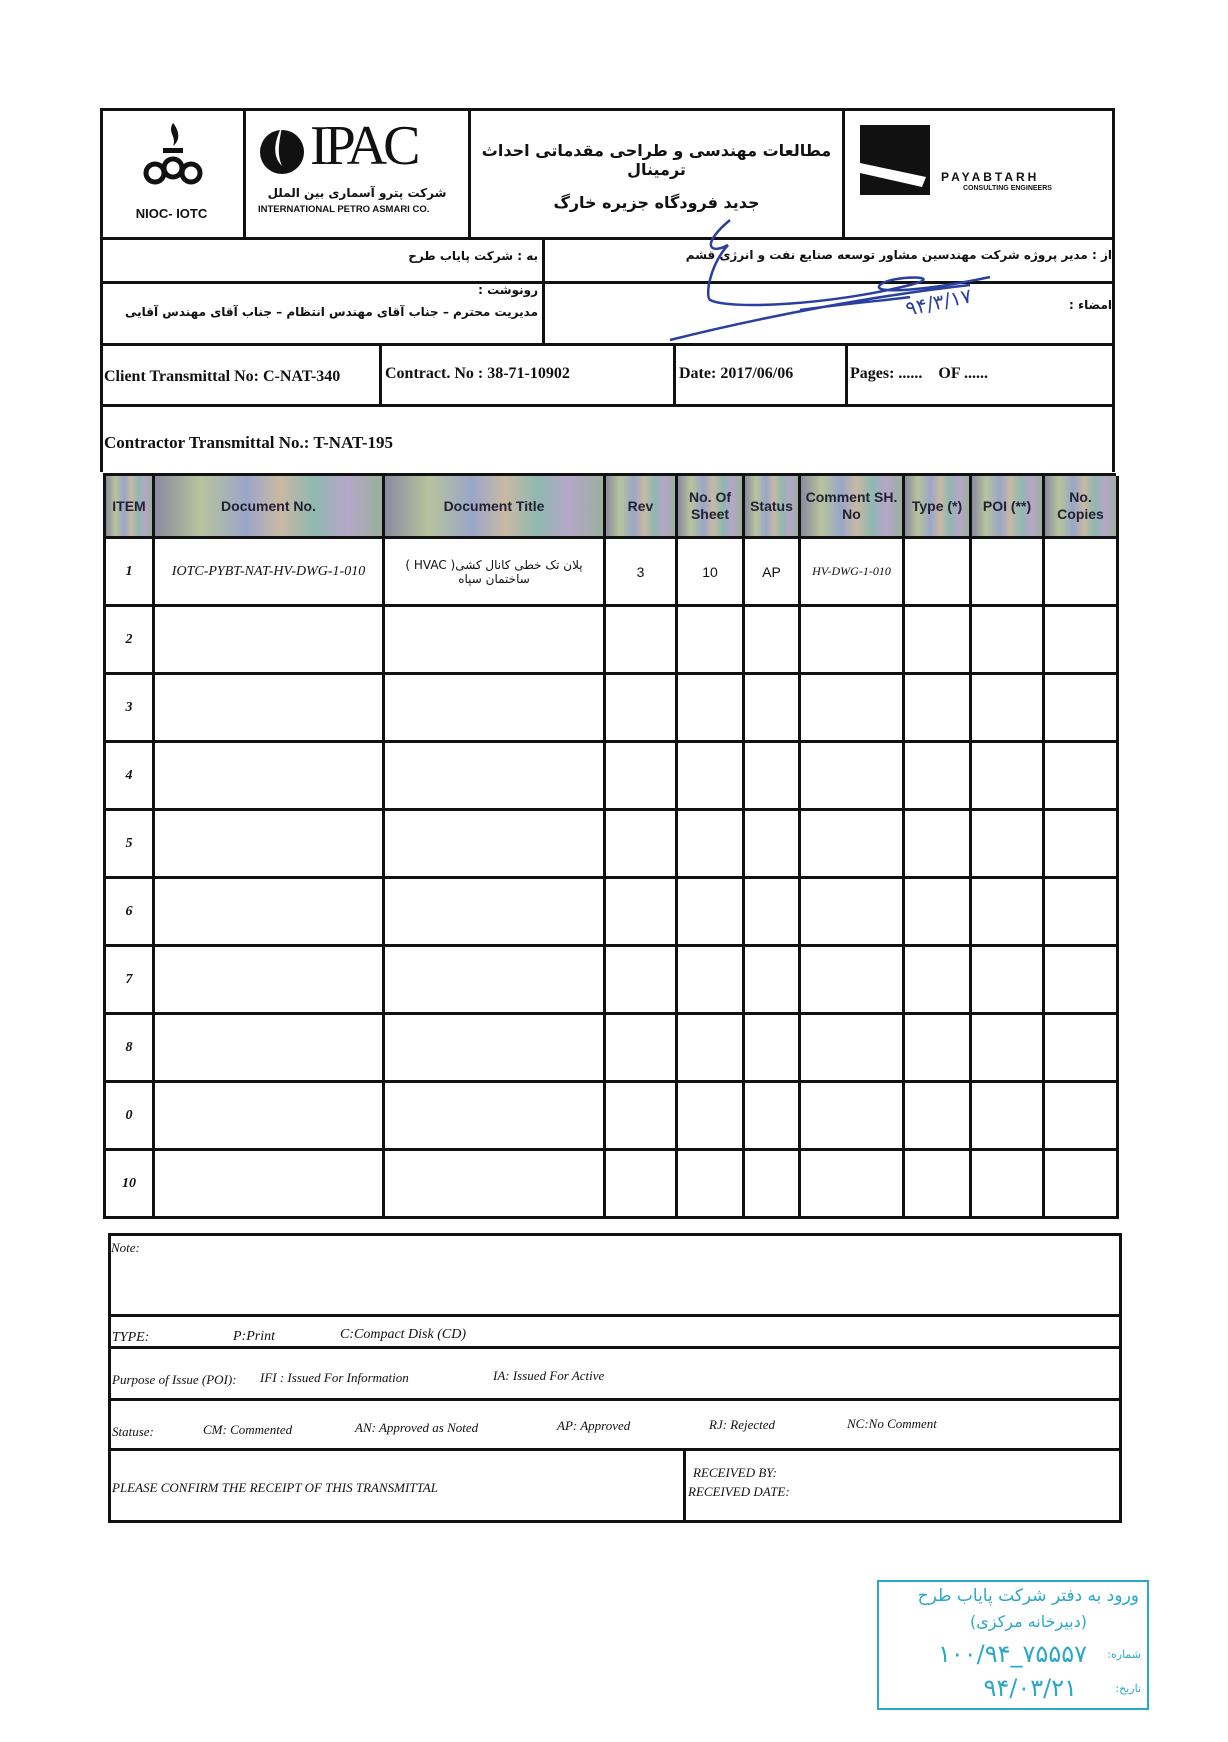 The height and width of the screenshot is (1742, 1228). What do you see at coordinates (739, 1491) in the screenshot?
I see `received-date: RECEIVED DATE:` at bounding box center [739, 1491].